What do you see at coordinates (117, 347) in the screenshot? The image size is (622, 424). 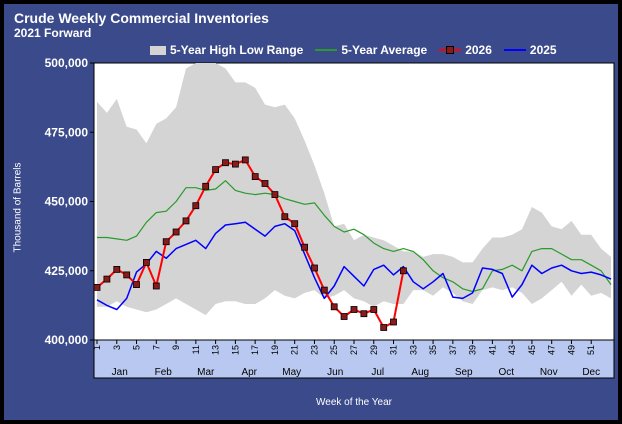 I see `week-tick-label: 3` at bounding box center [117, 347].